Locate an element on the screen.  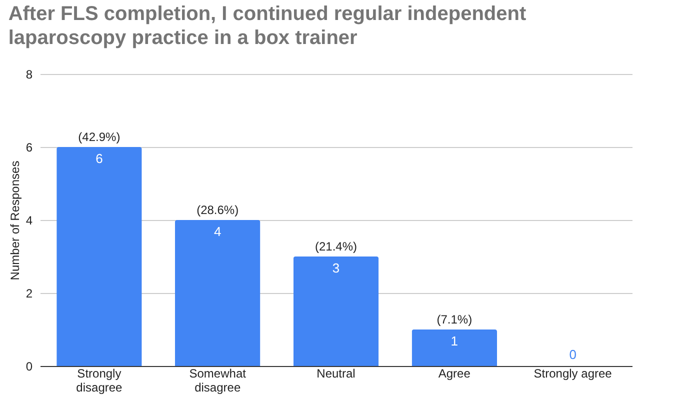
x-tick-label: Strongly agree is located at coordinates (573, 373).